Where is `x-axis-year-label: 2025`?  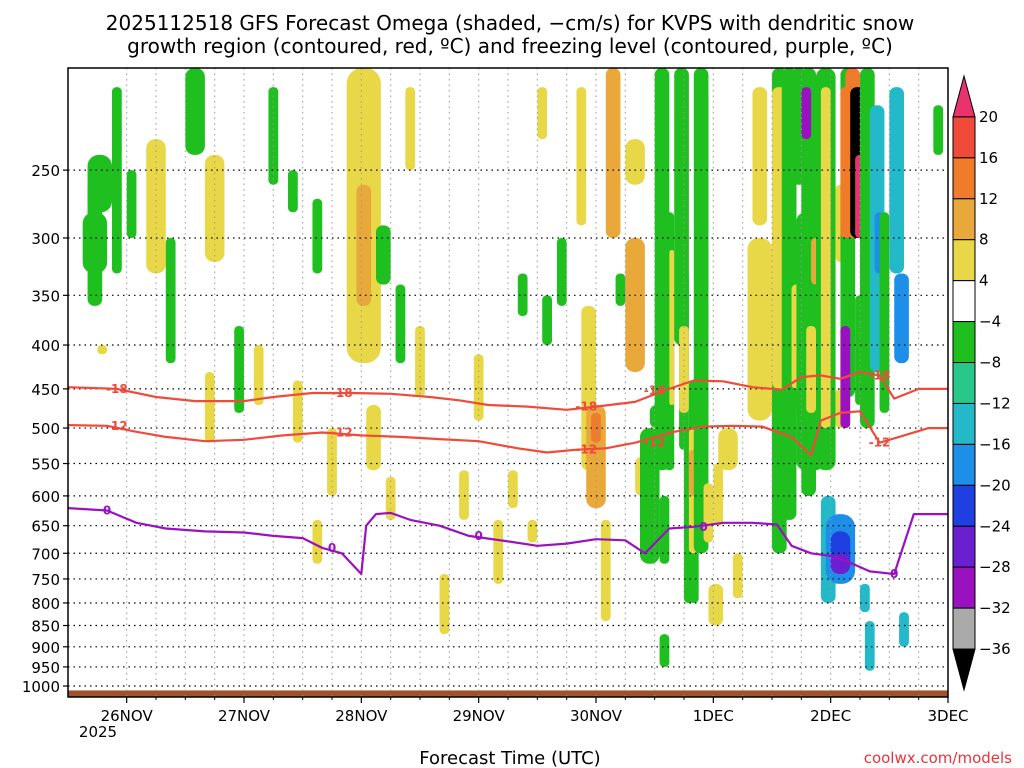
x-axis-year-label: 2025 is located at coordinates (98, 732).